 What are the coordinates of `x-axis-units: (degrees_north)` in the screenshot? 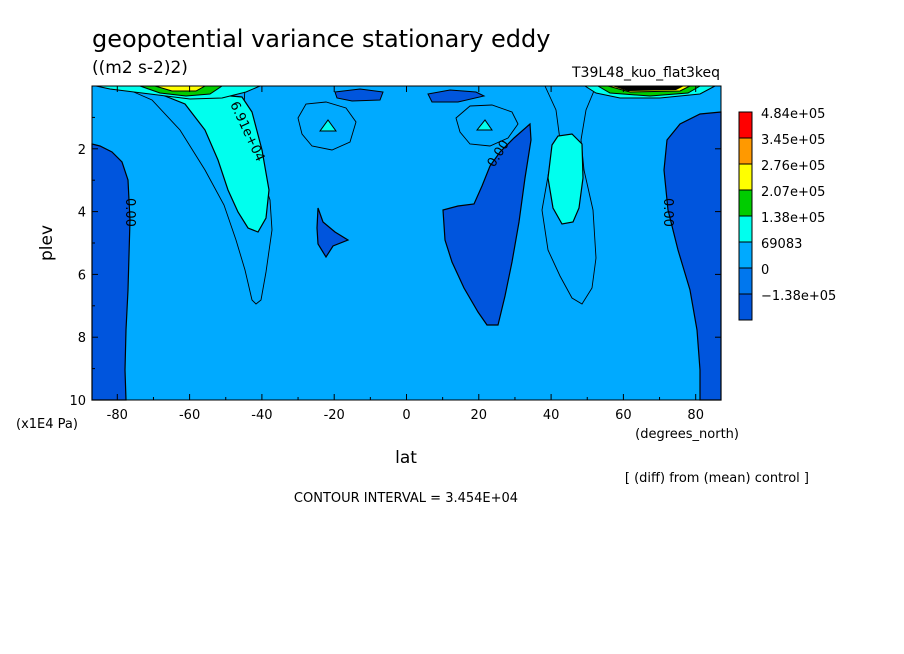 It's located at (687, 434).